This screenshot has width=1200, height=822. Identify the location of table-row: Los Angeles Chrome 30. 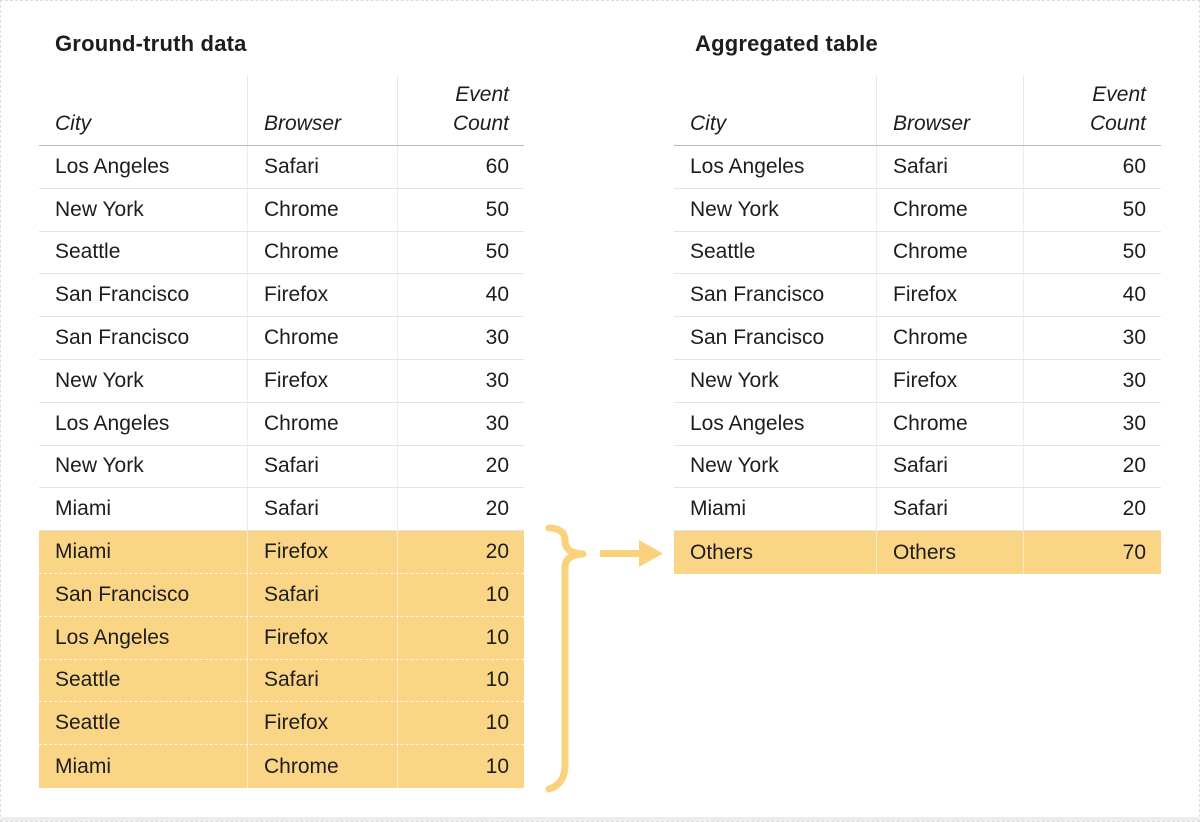
(281, 424).